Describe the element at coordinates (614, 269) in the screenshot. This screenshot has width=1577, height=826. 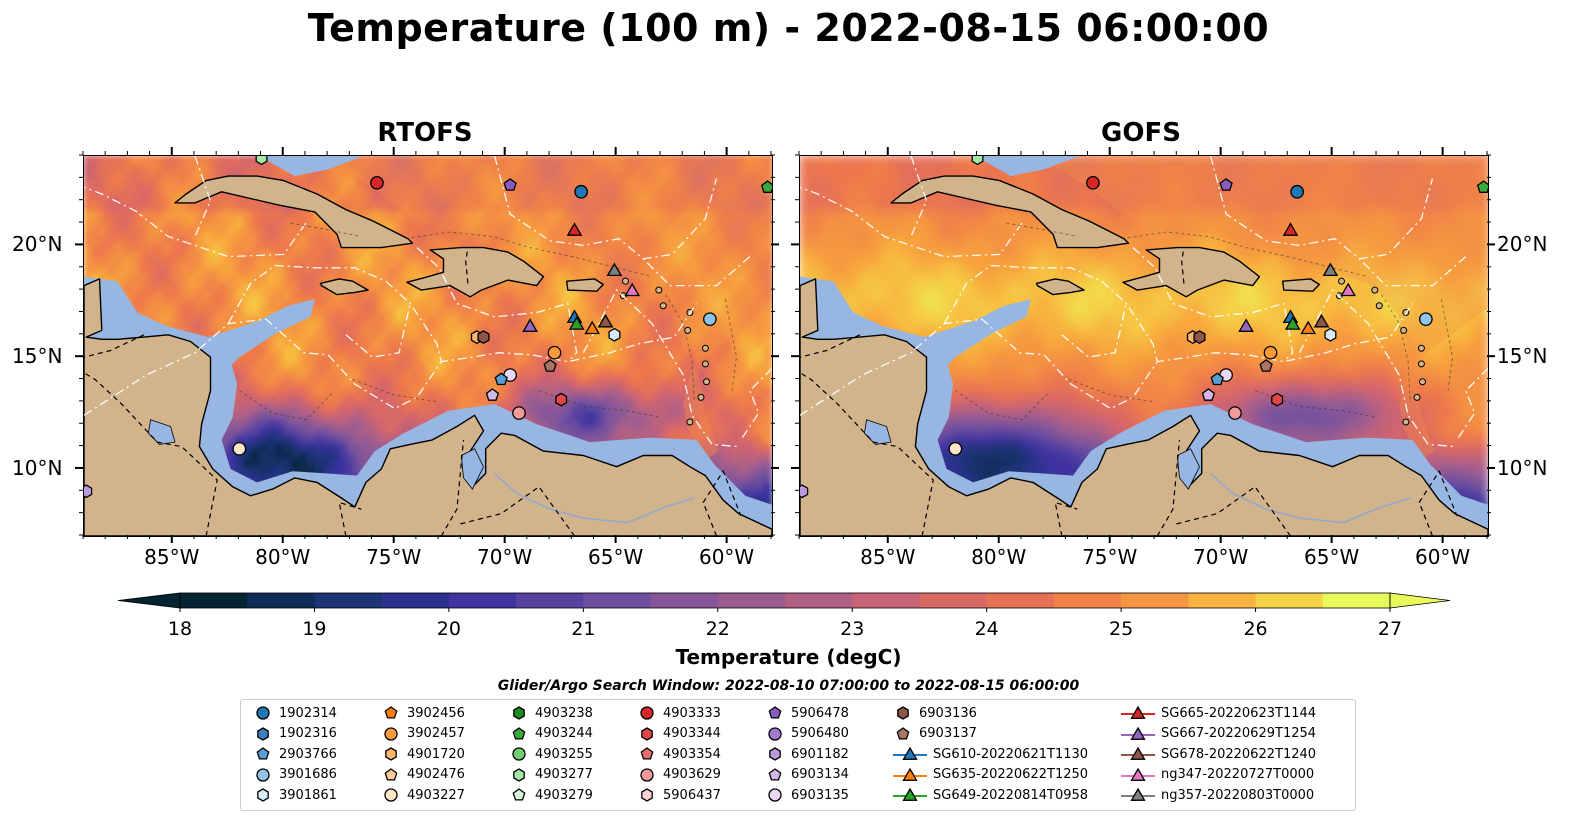
I see `marker-ng357-20220803T0000` at that location.